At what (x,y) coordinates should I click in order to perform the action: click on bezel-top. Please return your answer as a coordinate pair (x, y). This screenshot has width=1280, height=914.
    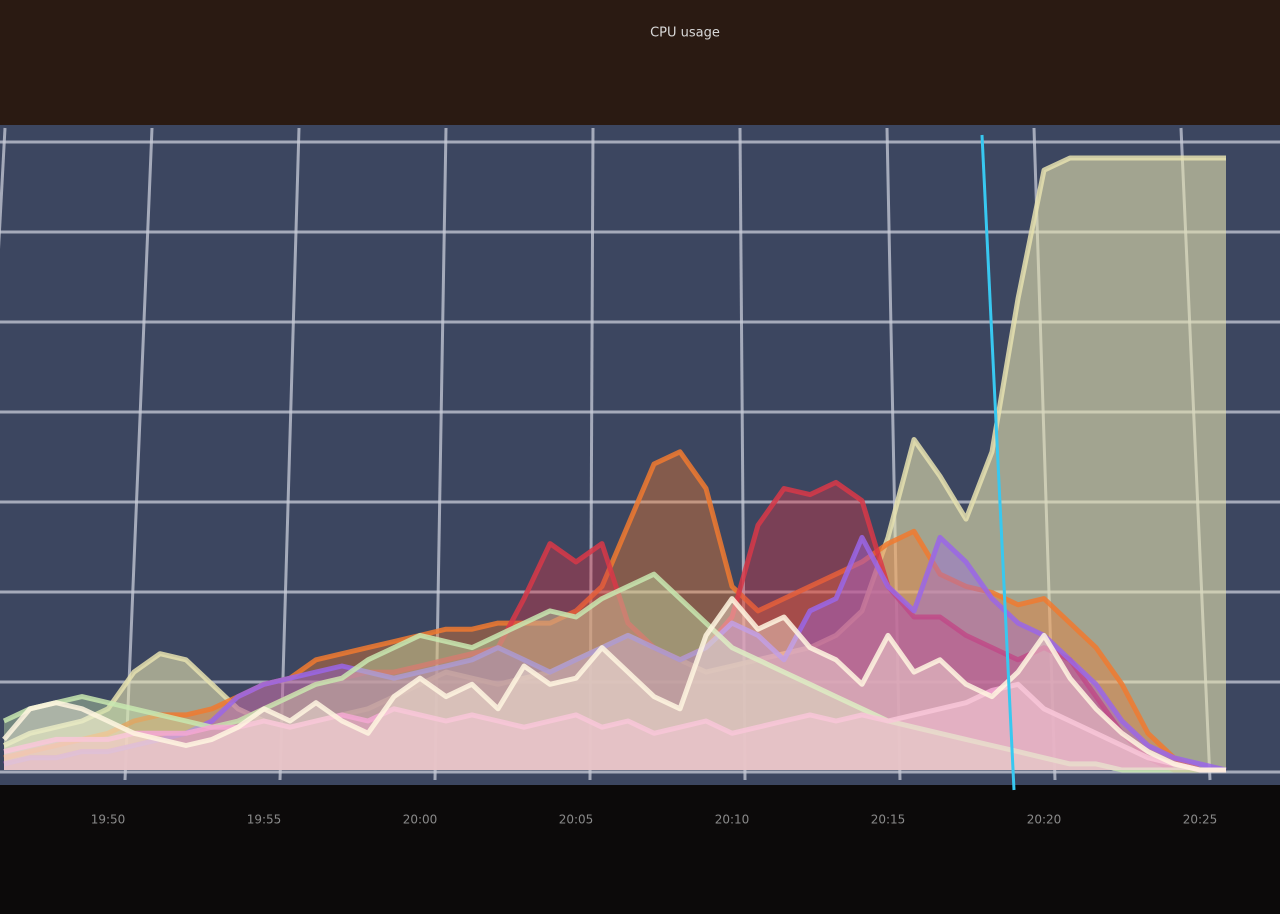
    Looking at the image, I should click on (640, 62).